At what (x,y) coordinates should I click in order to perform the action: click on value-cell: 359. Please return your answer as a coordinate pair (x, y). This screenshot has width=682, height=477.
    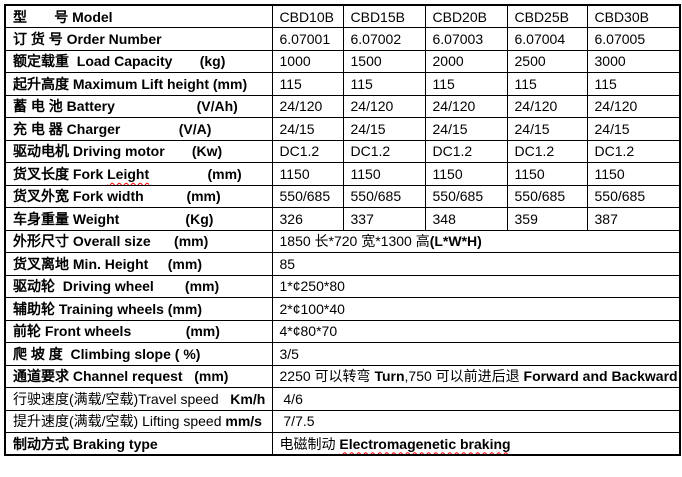
    Looking at the image, I should click on (547, 219).